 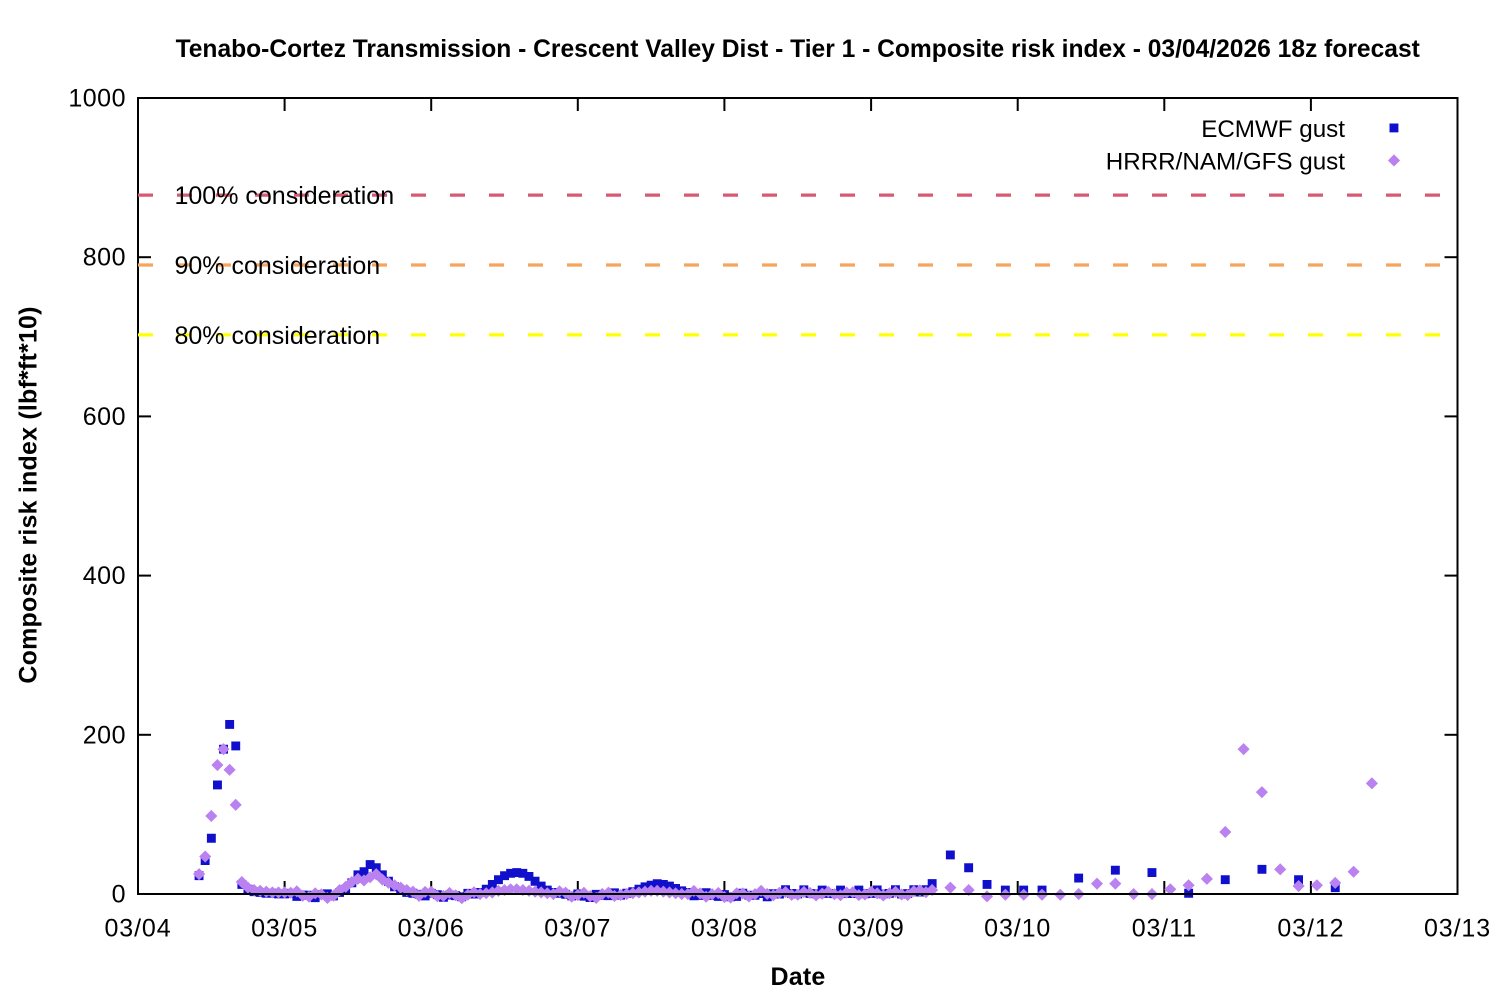 I want to click on svg-text: ECMWF gust, so click(x=1273, y=129).